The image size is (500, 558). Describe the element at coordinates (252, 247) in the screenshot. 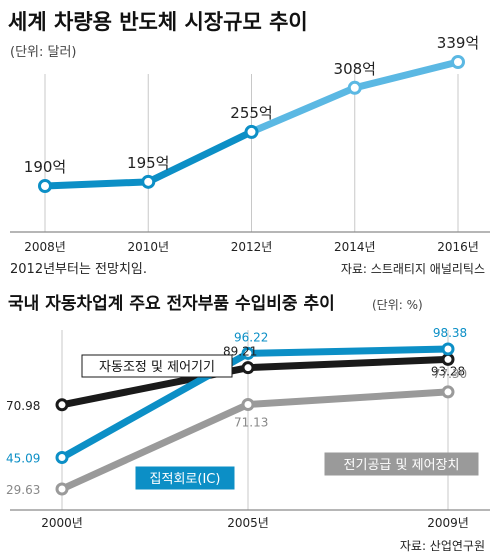

I see `chart1-tick-label: 2012년` at that location.